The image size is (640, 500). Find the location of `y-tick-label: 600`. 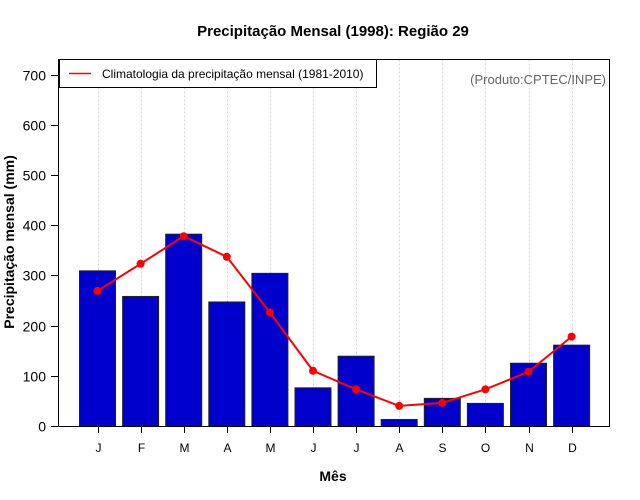

y-tick-label: 600 is located at coordinates (35, 126).